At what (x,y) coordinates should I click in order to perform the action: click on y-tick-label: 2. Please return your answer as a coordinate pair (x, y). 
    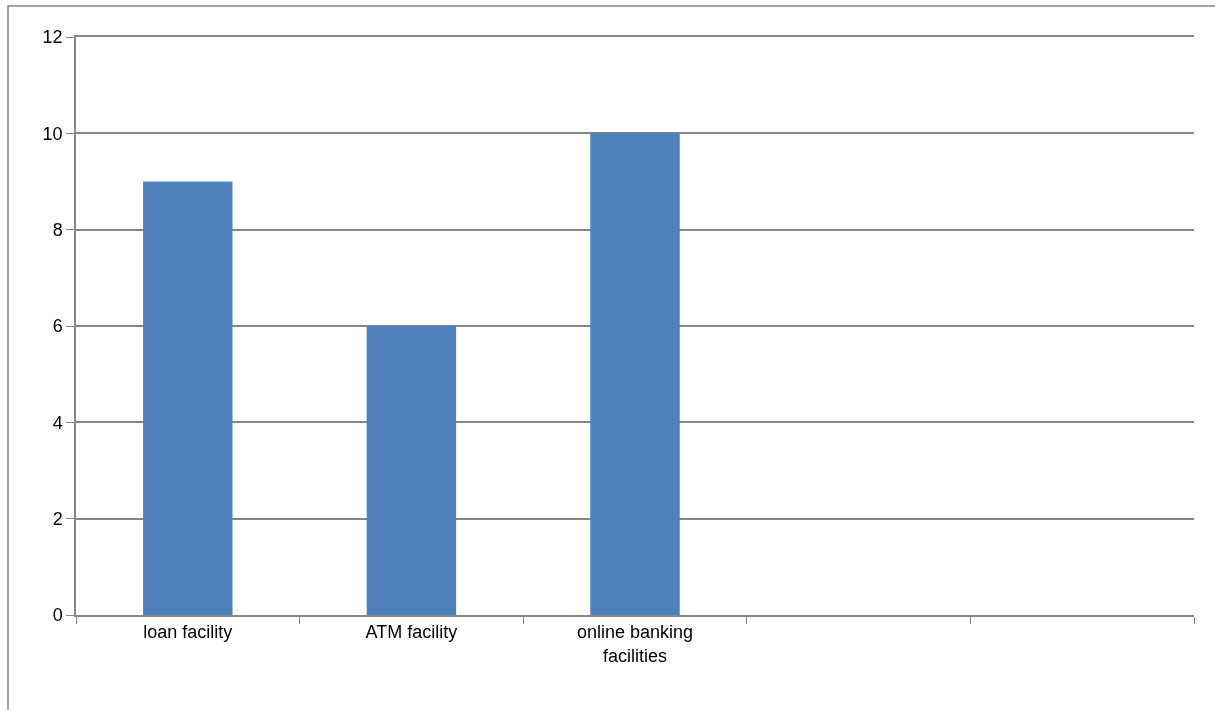
    Looking at the image, I should click on (57, 518).